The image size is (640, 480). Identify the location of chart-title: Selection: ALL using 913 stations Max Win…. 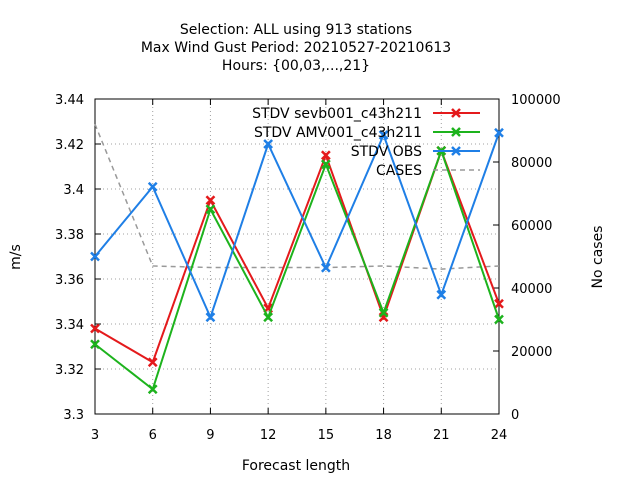
(296, 48).